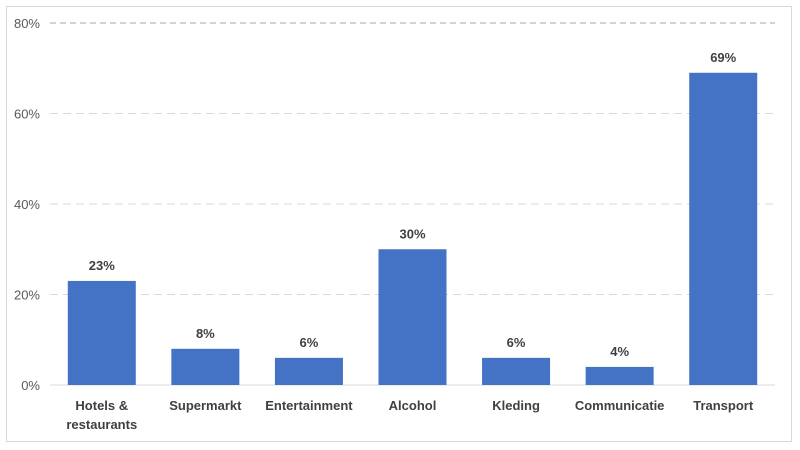 The width and height of the screenshot is (800, 450). Describe the element at coordinates (413, 405) in the screenshot. I see `category-label: Alcohol` at that location.